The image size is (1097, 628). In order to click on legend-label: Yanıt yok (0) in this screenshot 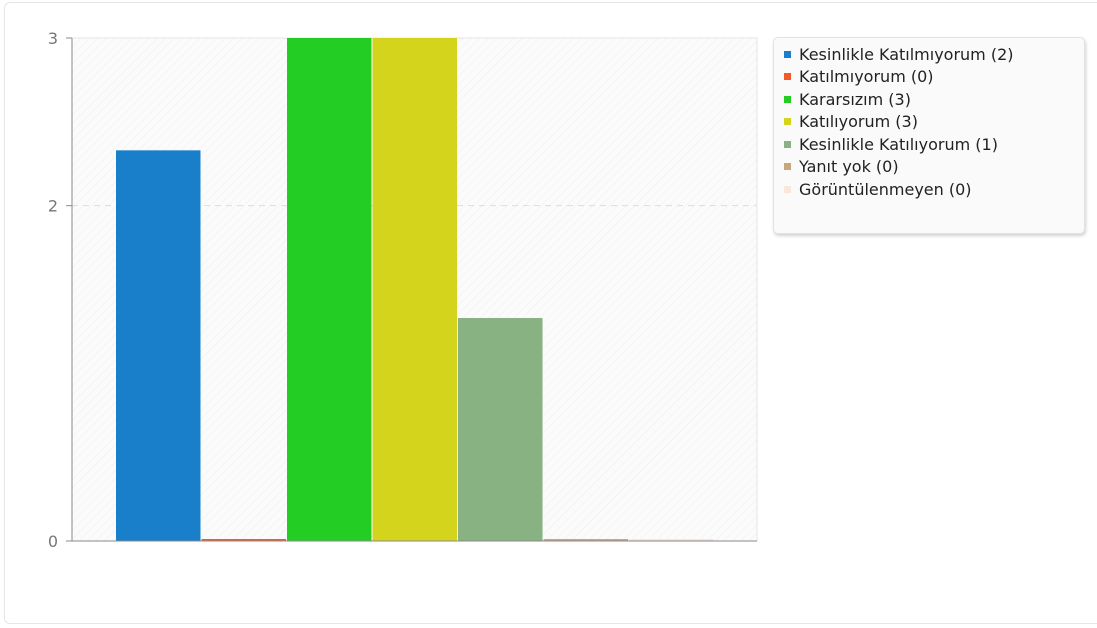, I will do `click(849, 167)`.